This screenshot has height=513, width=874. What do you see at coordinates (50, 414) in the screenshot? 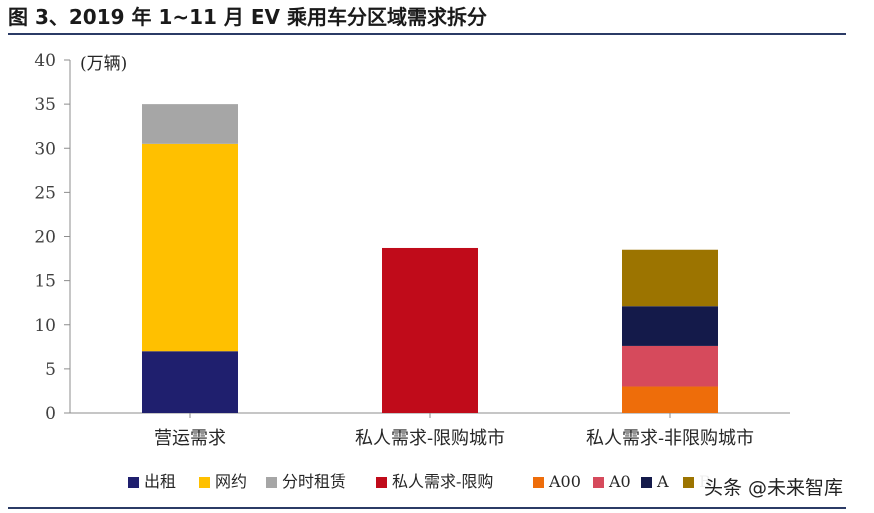
I see `y-tick-label: 0` at bounding box center [50, 414].